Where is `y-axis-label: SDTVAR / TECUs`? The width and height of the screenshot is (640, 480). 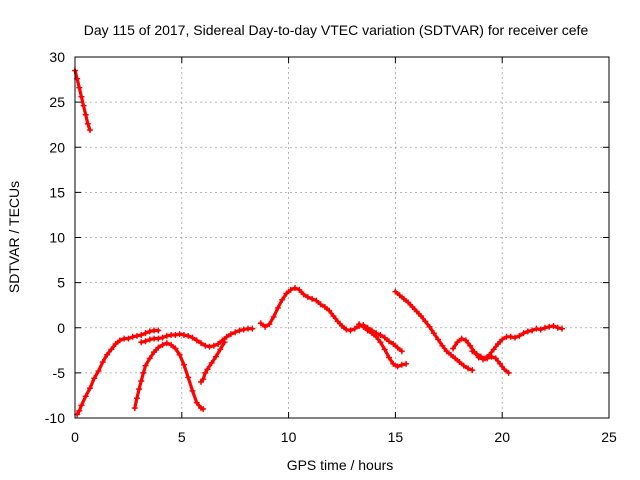
y-axis-label: SDTVAR / TECUs is located at coordinates (14, 237).